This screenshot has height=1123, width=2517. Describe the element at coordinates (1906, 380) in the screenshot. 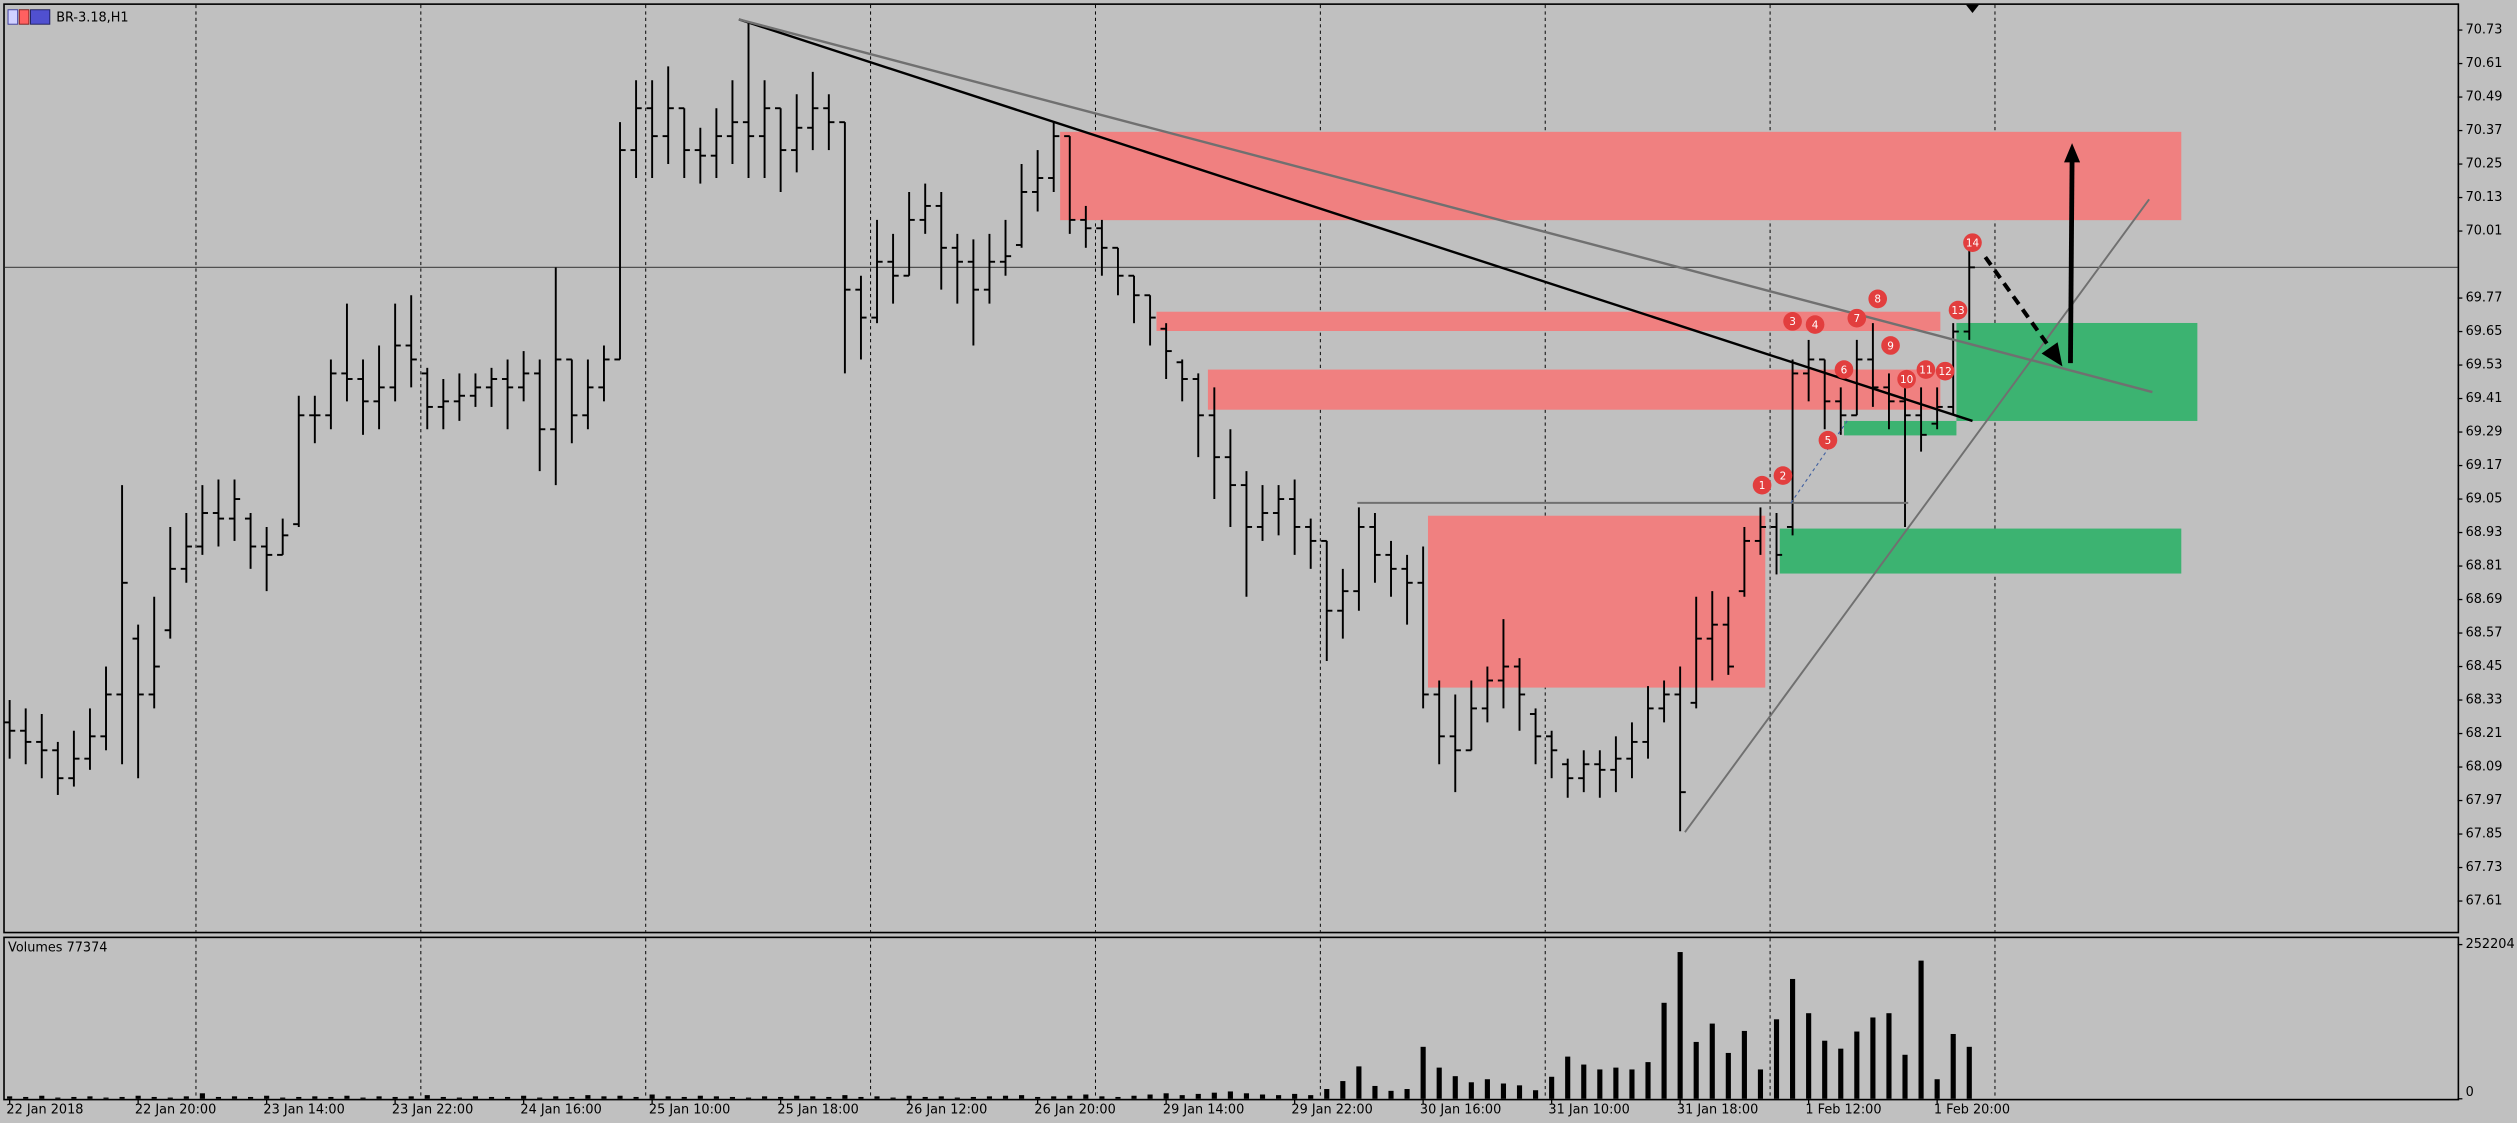

I see `marker-label: 10` at that location.